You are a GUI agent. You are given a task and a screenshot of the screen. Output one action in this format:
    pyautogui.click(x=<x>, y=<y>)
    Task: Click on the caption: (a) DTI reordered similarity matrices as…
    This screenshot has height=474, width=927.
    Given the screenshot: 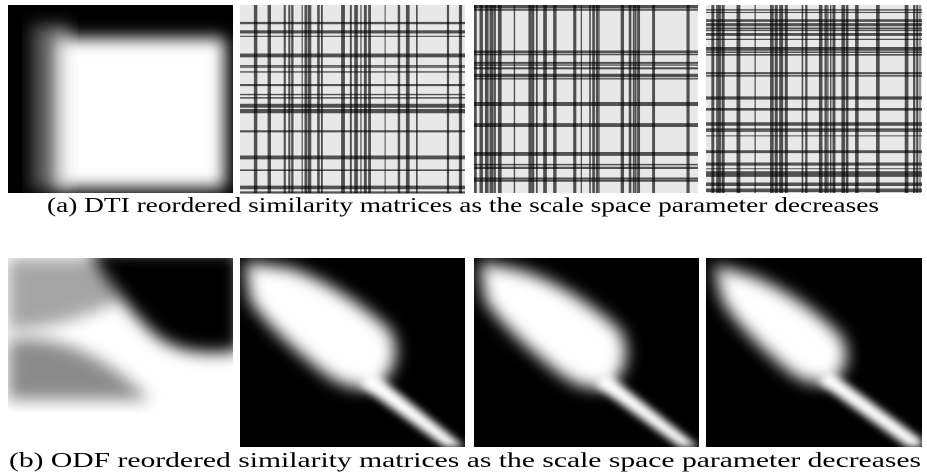 What is the action you would take?
    pyautogui.click(x=463, y=205)
    